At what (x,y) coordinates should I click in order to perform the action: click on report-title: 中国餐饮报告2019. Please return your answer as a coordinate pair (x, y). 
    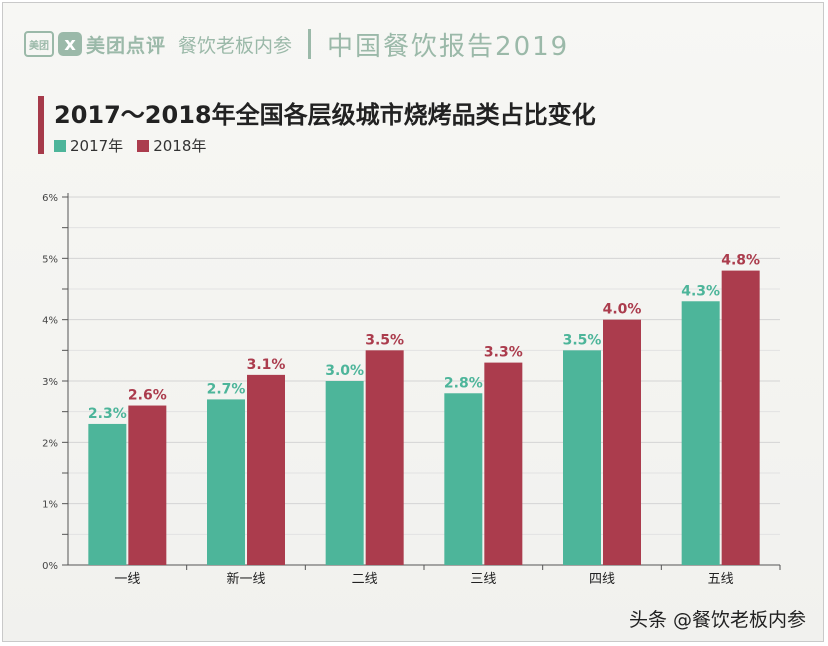
    Looking at the image, I should click on (448, 46).